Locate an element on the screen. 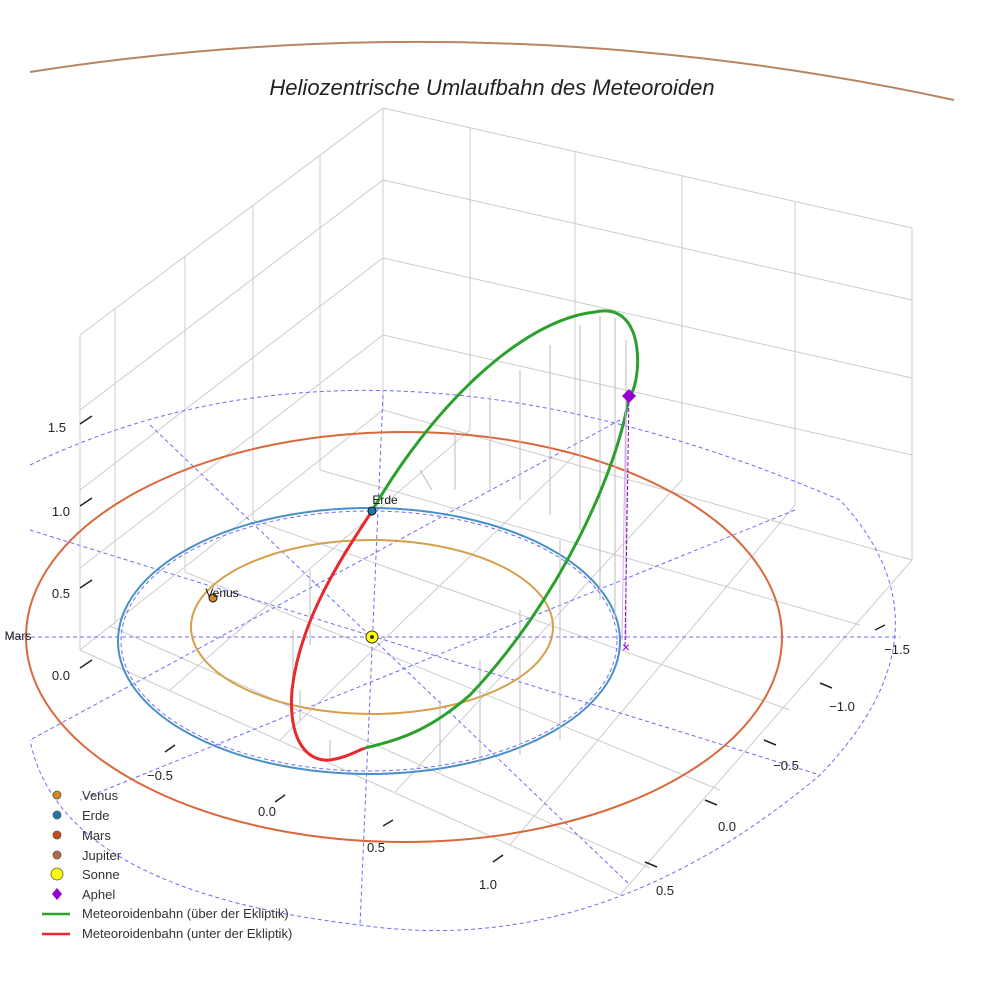 This screenshot has height=984, width=984. z-tick-label: 0.0 is located at coordinates (61, 675).